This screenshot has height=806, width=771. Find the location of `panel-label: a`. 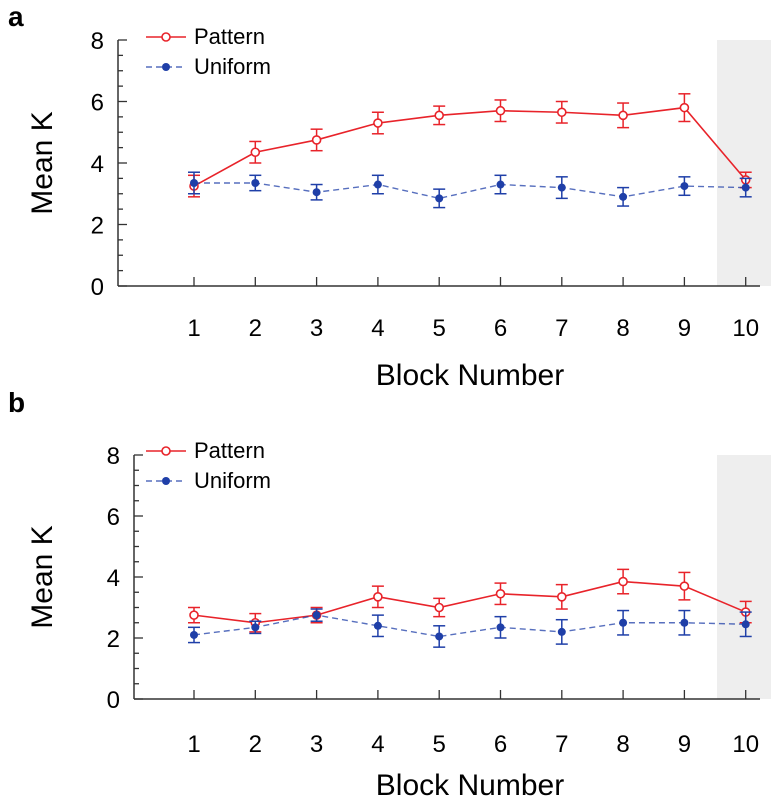

panel-label: a is located at coordinates (16, 16).